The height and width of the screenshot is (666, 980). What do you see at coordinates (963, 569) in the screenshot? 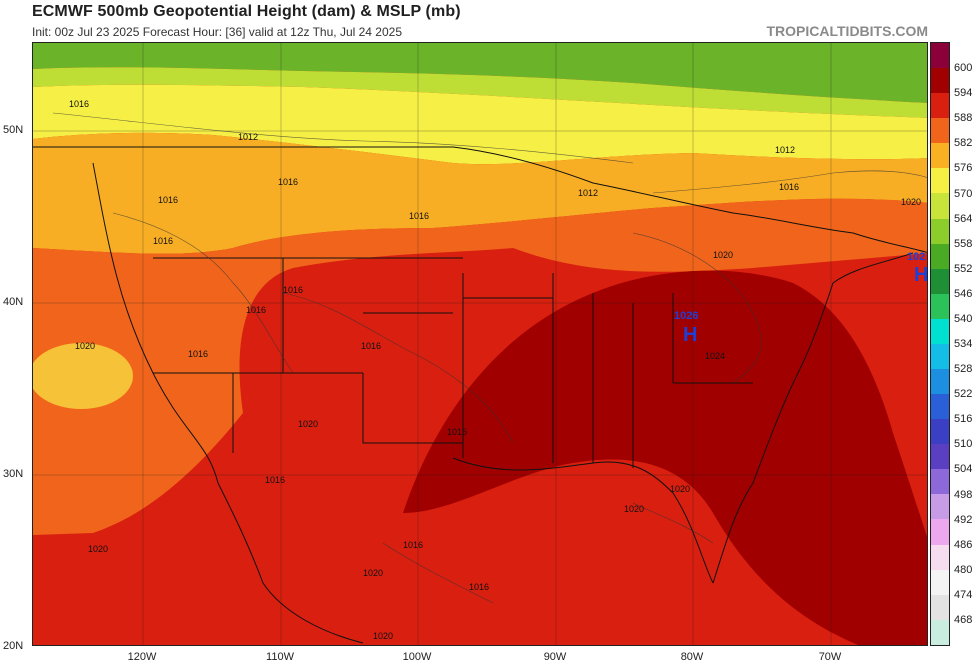
I see `colorbar-level-label: 480` at bounding box center [963, 569].